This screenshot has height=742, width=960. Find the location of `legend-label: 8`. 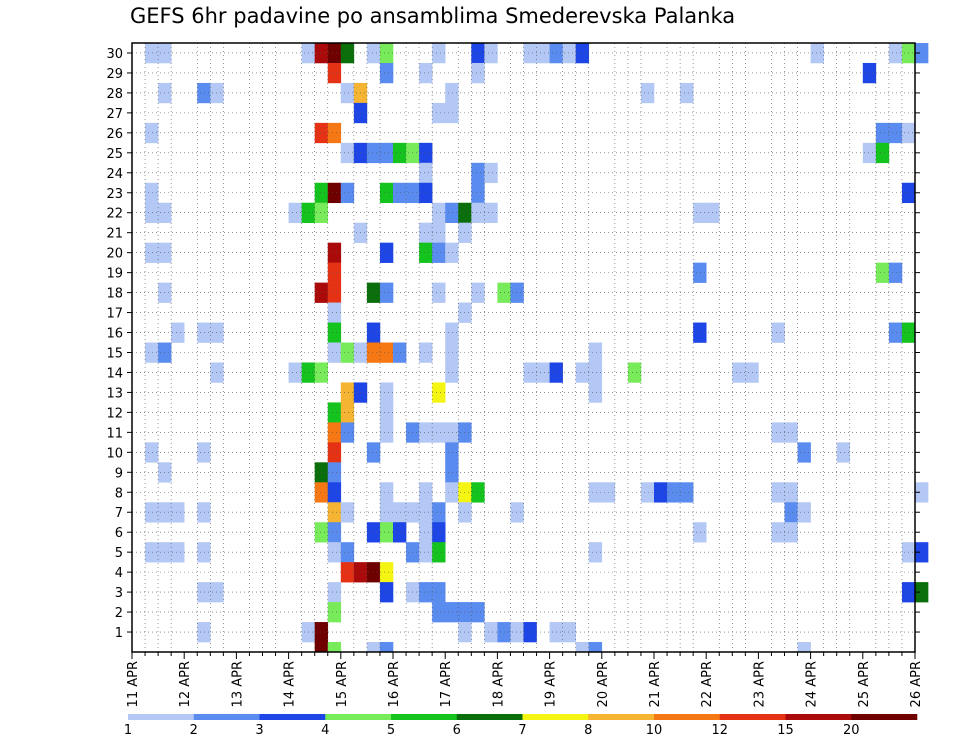

legend-label: 8 is located at coordinates (588, 730).